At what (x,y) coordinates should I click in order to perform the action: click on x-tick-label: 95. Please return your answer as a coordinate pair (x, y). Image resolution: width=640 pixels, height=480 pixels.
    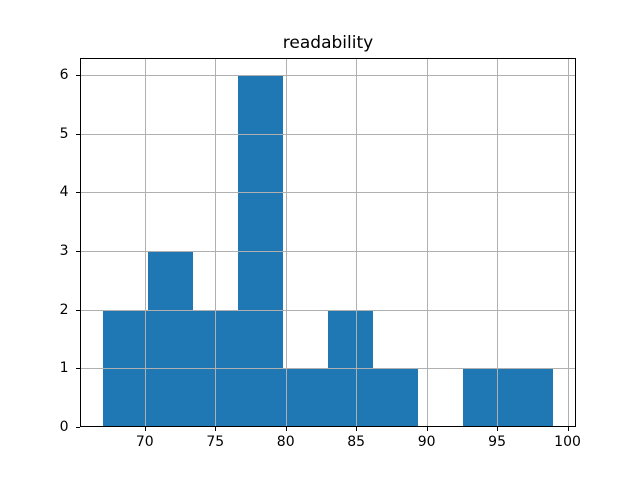
    Looking at the image, I should click on (497, 442).